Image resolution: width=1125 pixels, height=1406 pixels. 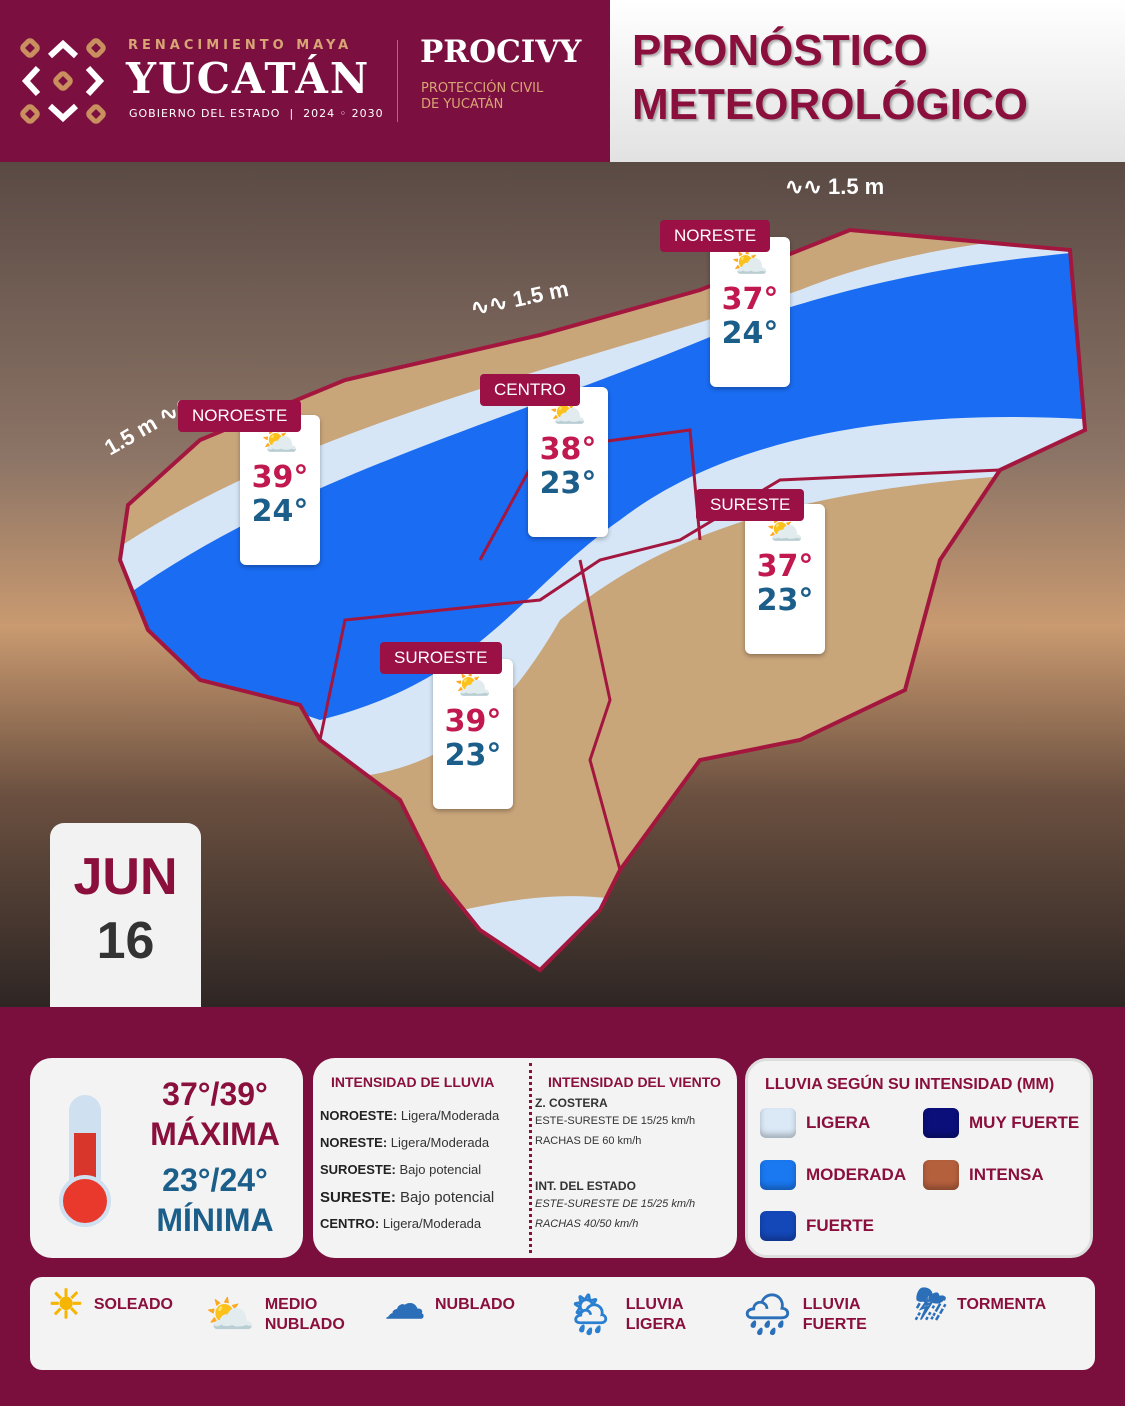 I want to click on legend-label: MODERADA, so click(x=856, y=1174).